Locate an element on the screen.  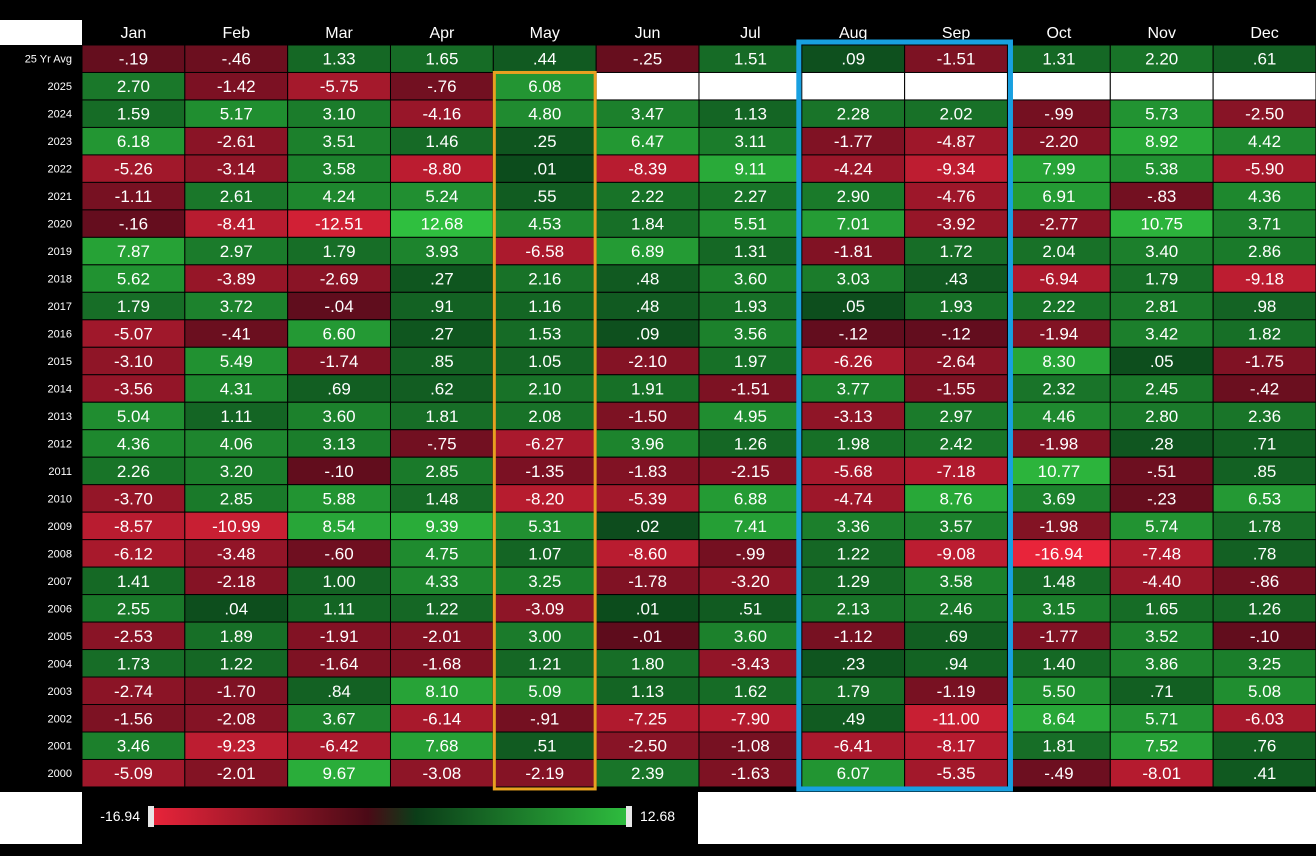
row-label: 2018 is located at coordinates (60, 280).